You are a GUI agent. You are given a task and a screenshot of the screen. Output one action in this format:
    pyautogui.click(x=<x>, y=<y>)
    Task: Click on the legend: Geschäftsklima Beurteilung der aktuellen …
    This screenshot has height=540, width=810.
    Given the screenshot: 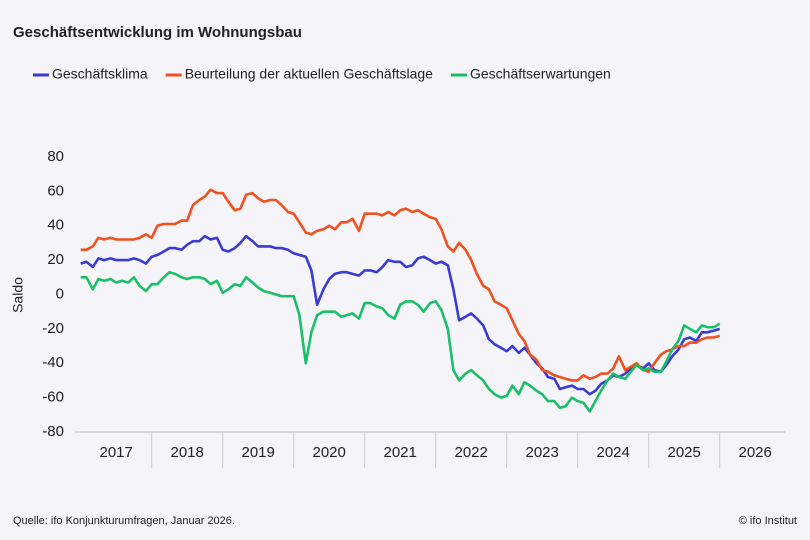 What is the action you would take?
    pyautogui.click(x=322, y=74)
    